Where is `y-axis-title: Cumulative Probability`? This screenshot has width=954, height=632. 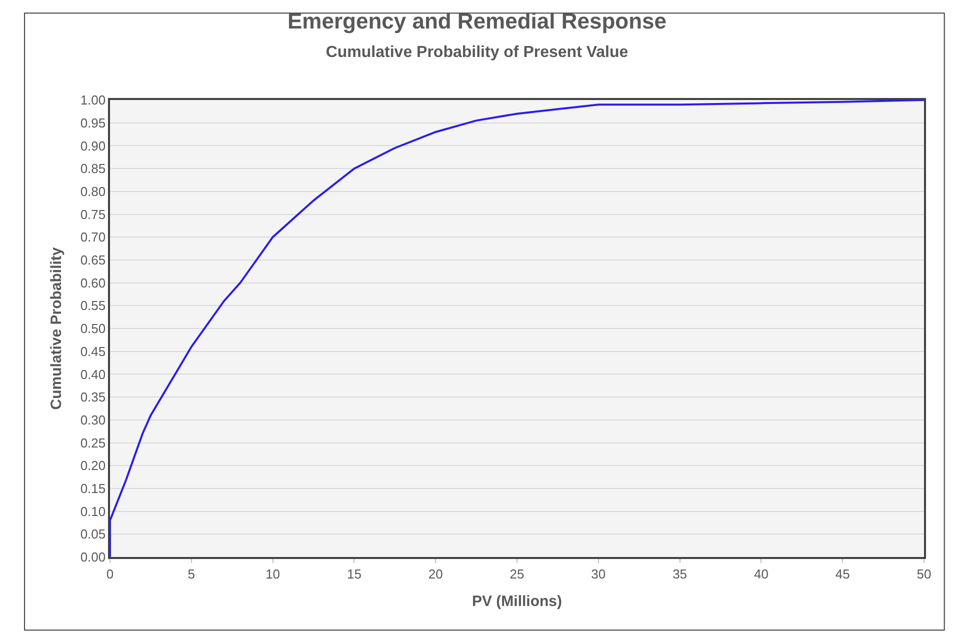
y-axis-title: Cumulative Probability is located at coordinates (57, 328).